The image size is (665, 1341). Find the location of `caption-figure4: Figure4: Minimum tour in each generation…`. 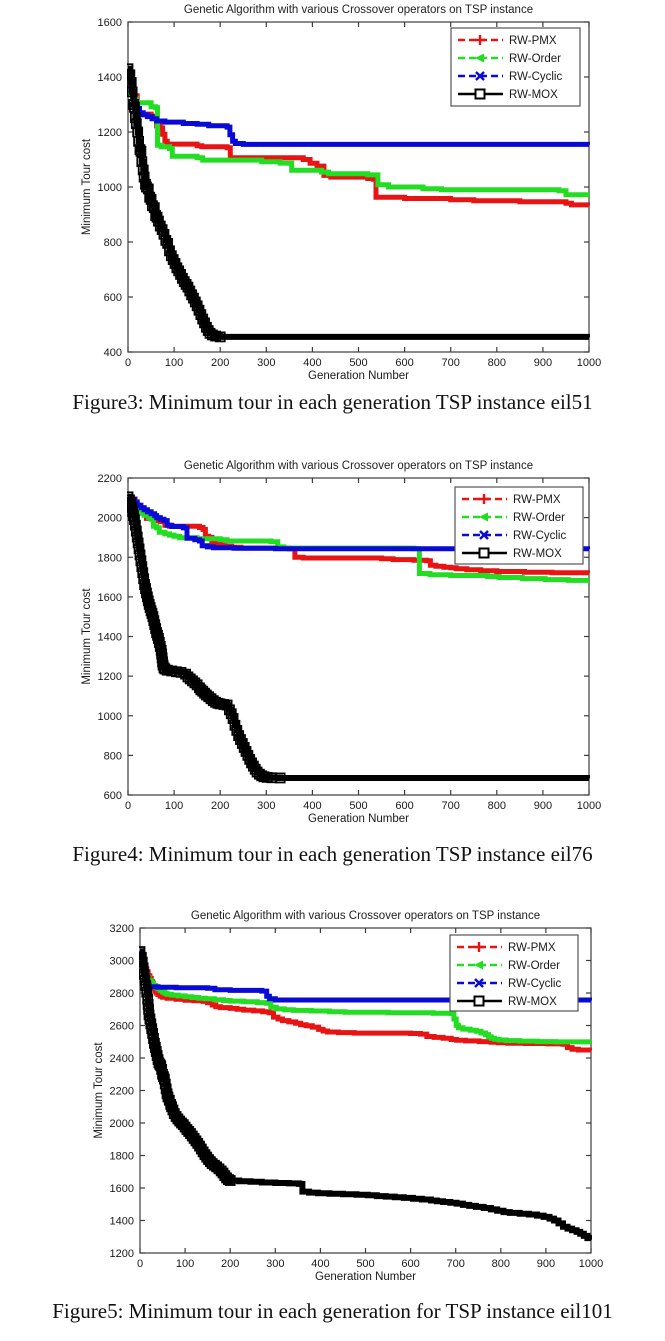

caption-figure4: Figure4: Minimum tour in each generation… is located at coordinates (332, 854).